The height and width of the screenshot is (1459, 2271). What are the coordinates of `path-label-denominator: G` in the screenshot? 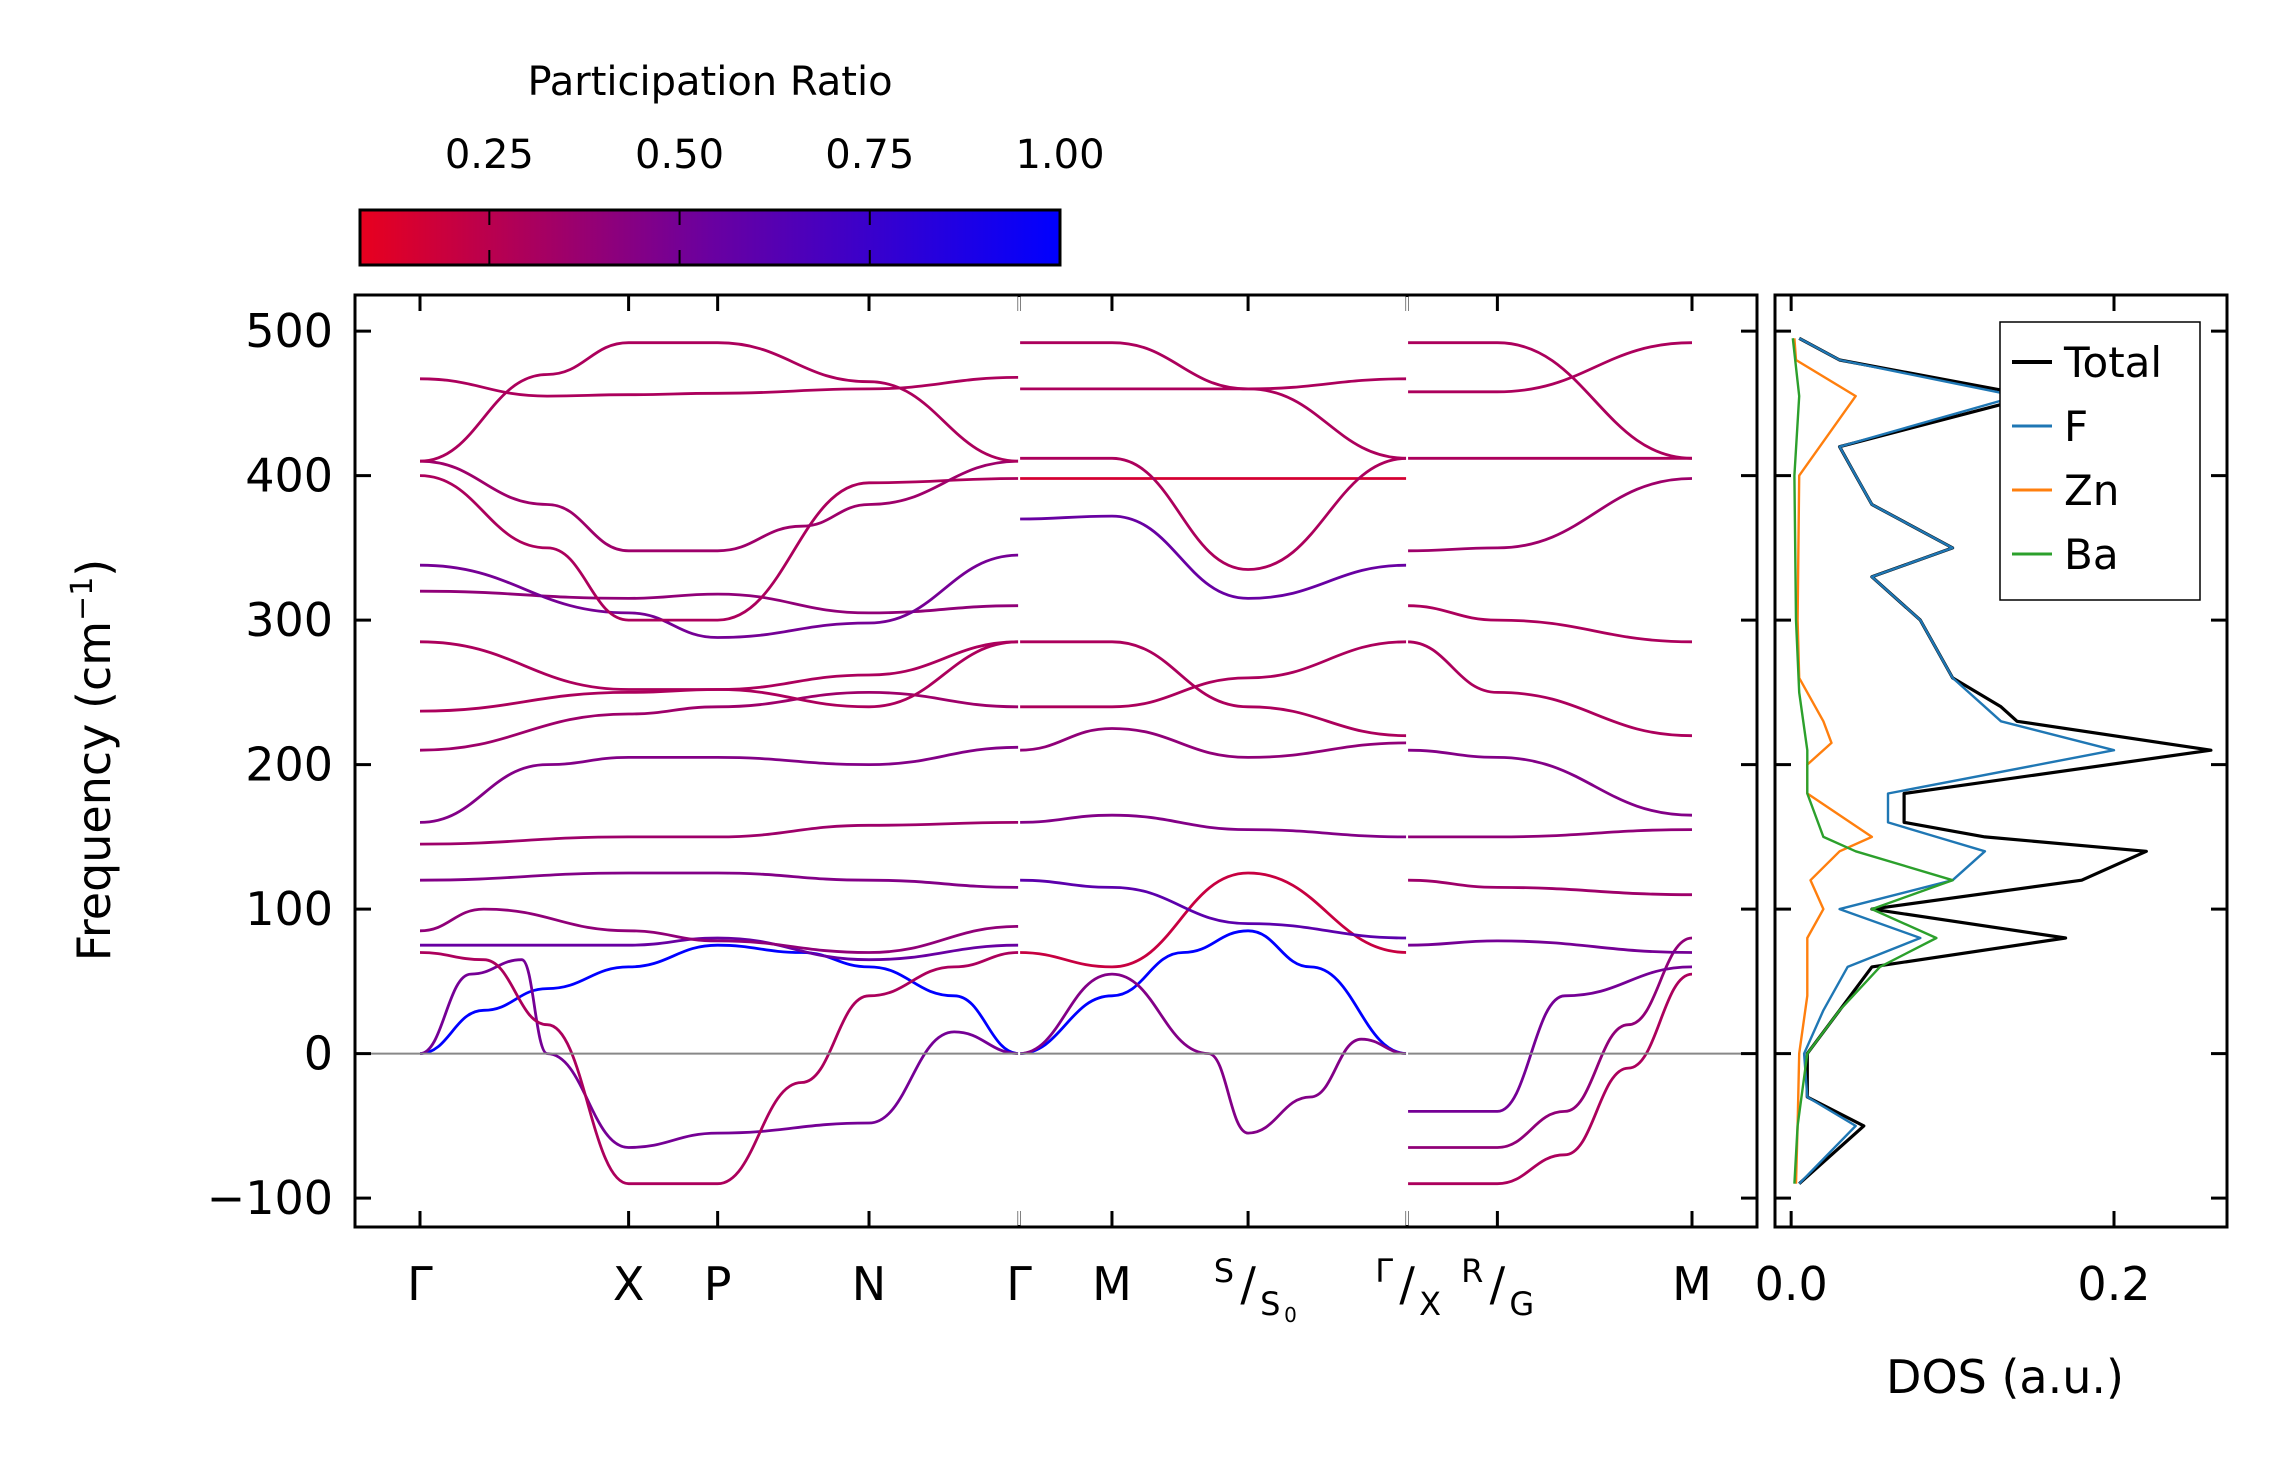 It's located at (1521, 1304).